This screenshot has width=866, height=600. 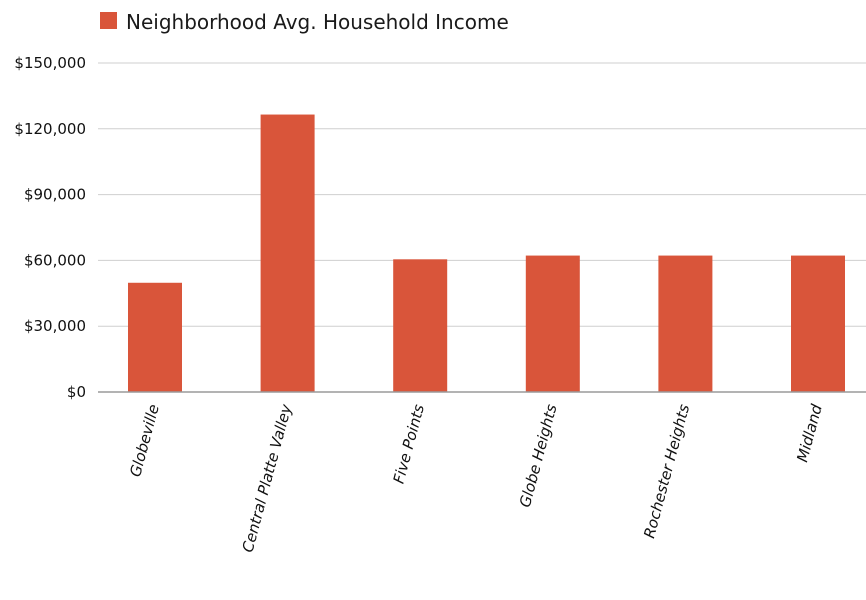 I want to click on x-tick-label: Five Points, so click(x=409, y=443).